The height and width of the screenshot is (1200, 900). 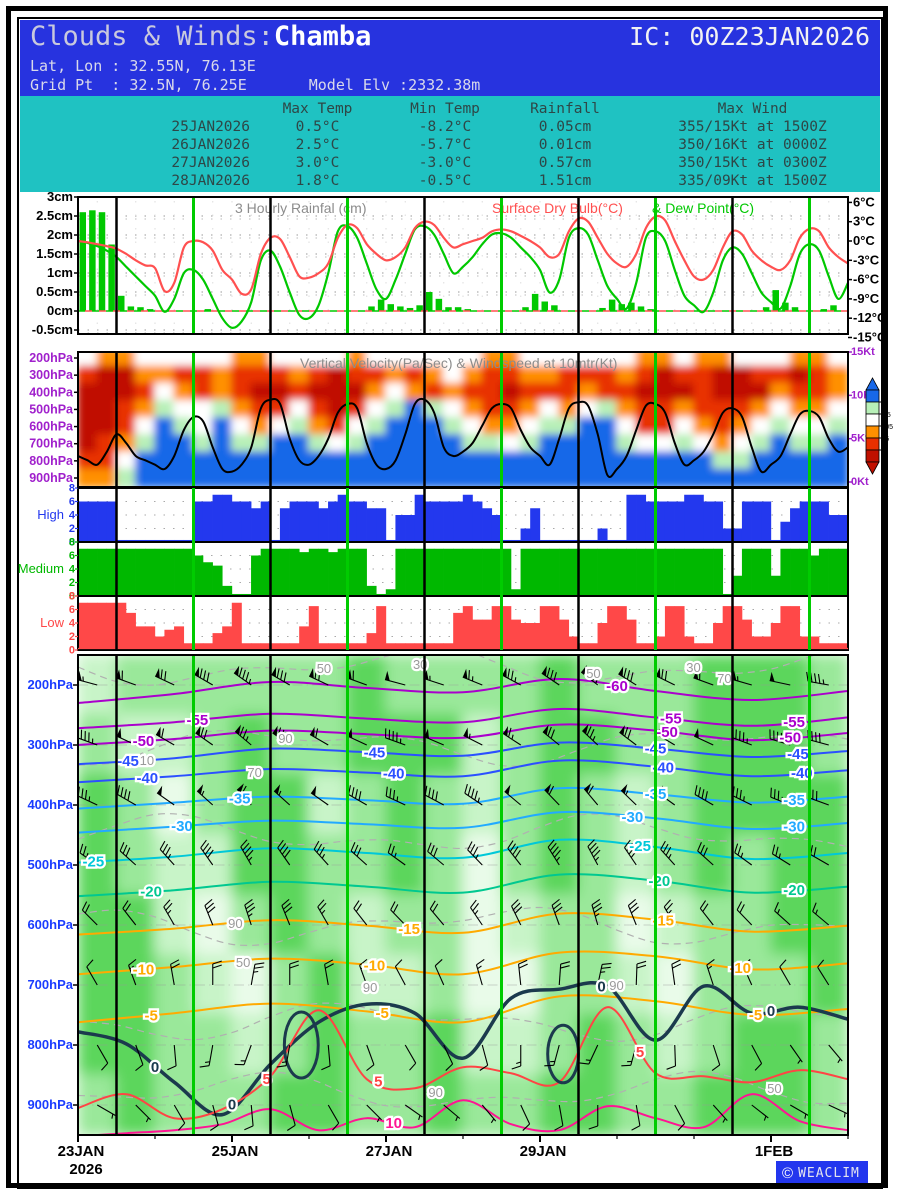 What do you see at coordinates (463, 753) in the screenshot?
I see `isotherm--45` at bounding box center [463, 753].